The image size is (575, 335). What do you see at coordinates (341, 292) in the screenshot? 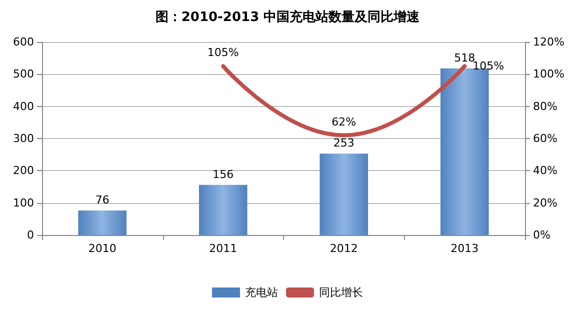
I see `legend-label: 同比增长` at bounding box center [341, 292].